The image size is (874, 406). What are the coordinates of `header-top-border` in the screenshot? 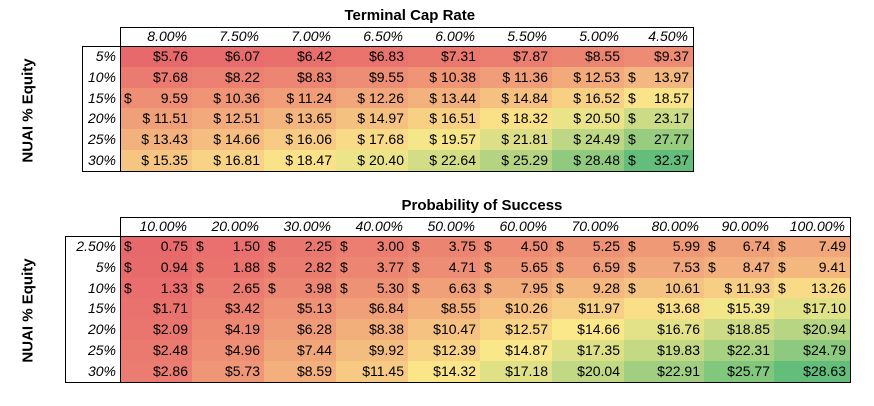 It's located at (485, 217).